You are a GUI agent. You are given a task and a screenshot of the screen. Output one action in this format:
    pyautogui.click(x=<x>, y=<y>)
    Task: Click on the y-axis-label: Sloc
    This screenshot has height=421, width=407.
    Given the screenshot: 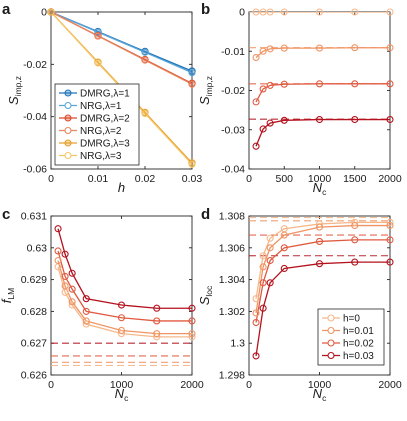 What is the action you would take?
    pyautogui.click(x=205, y=295)
    